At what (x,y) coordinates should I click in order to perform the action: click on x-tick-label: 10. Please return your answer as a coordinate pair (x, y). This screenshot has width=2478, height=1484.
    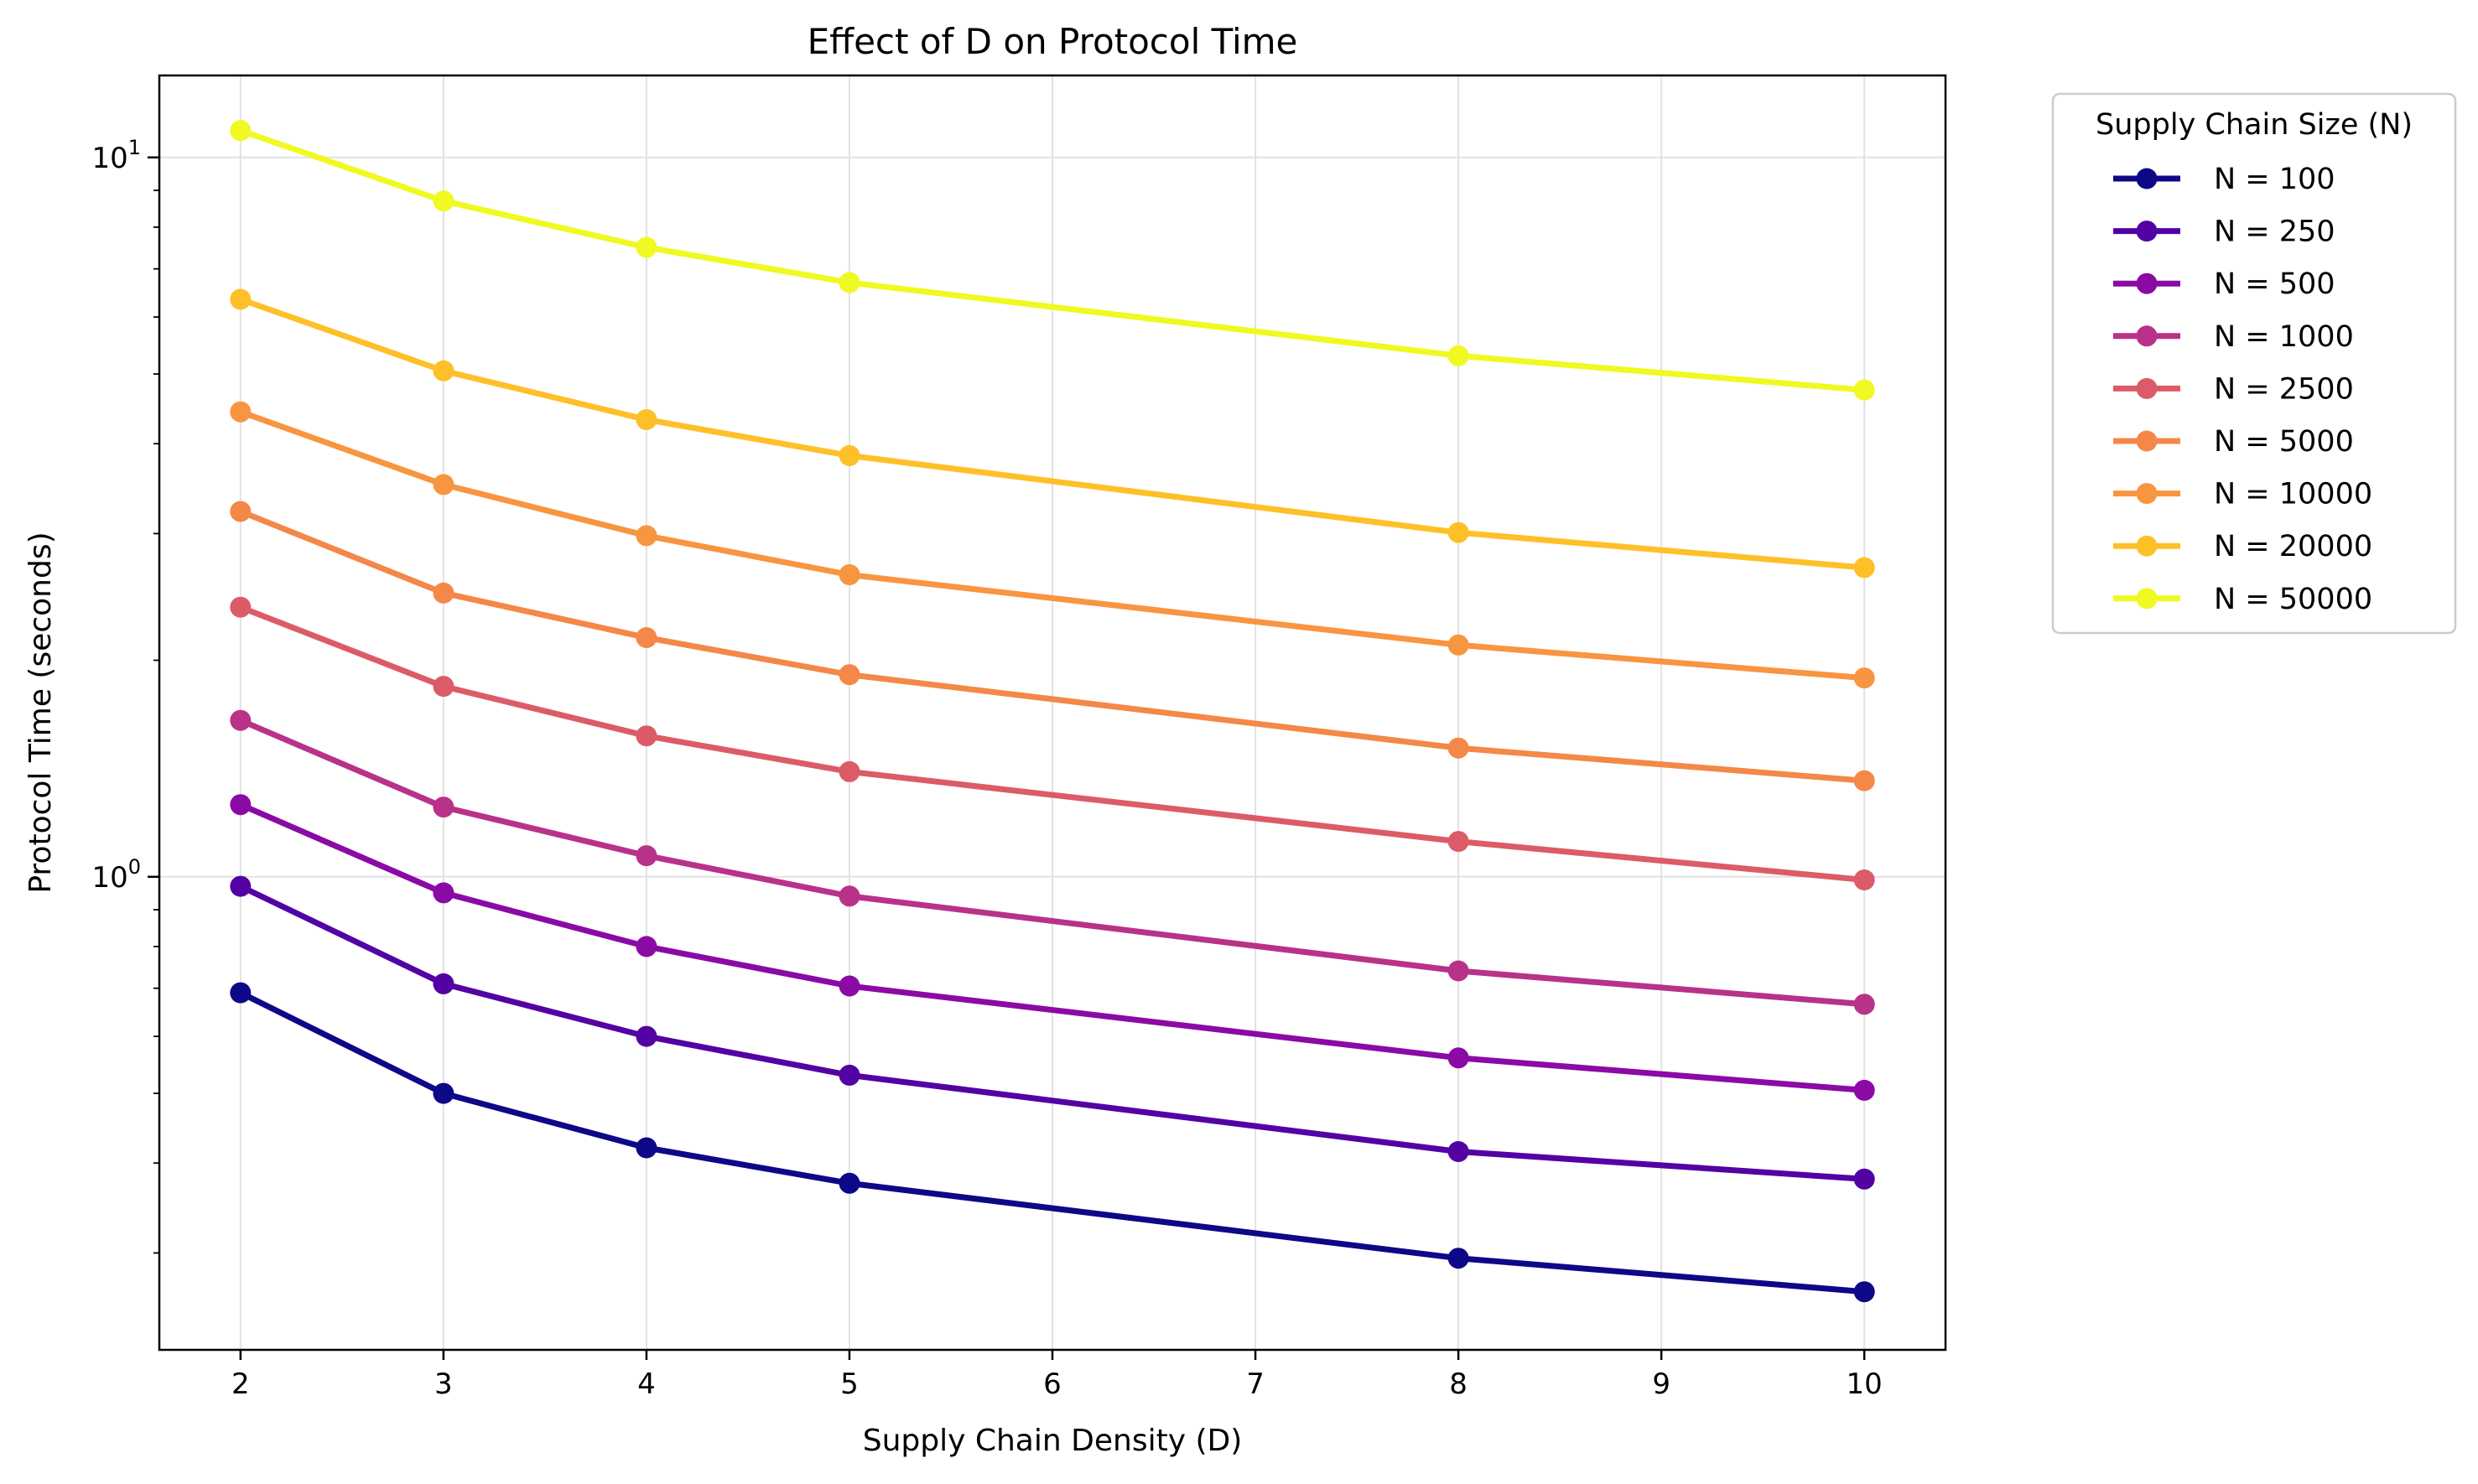
    Looking at the image, I should click on (1865, 1384).